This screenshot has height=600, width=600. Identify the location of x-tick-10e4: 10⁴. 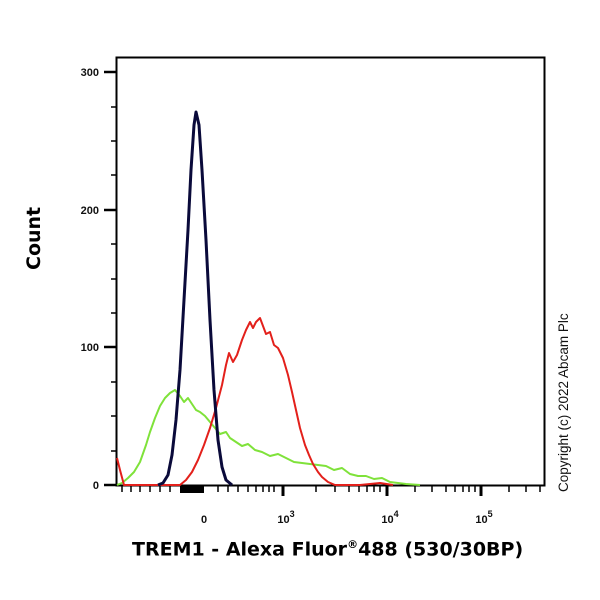
(389, 517).